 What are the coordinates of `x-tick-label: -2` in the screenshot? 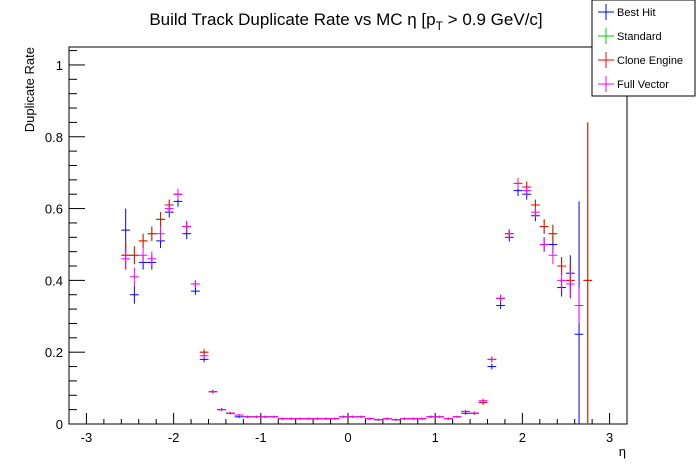 It's located at (174, 437).